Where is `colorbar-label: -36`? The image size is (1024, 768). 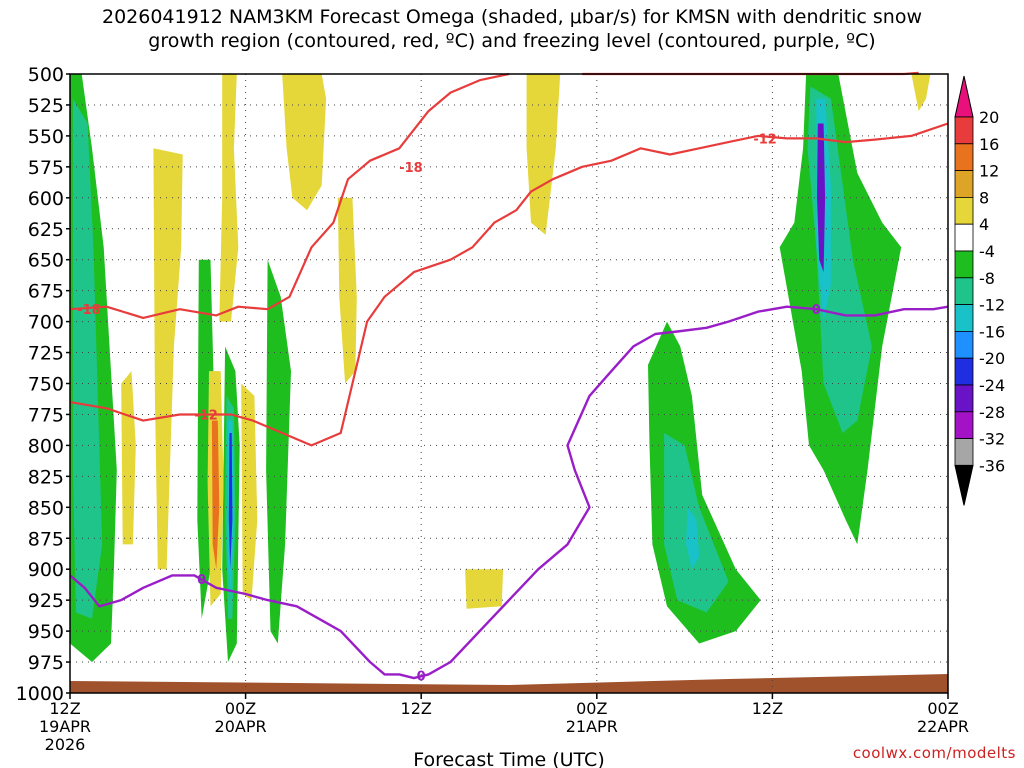 colorbar-label: -36 is located at coordinates (992, 465).